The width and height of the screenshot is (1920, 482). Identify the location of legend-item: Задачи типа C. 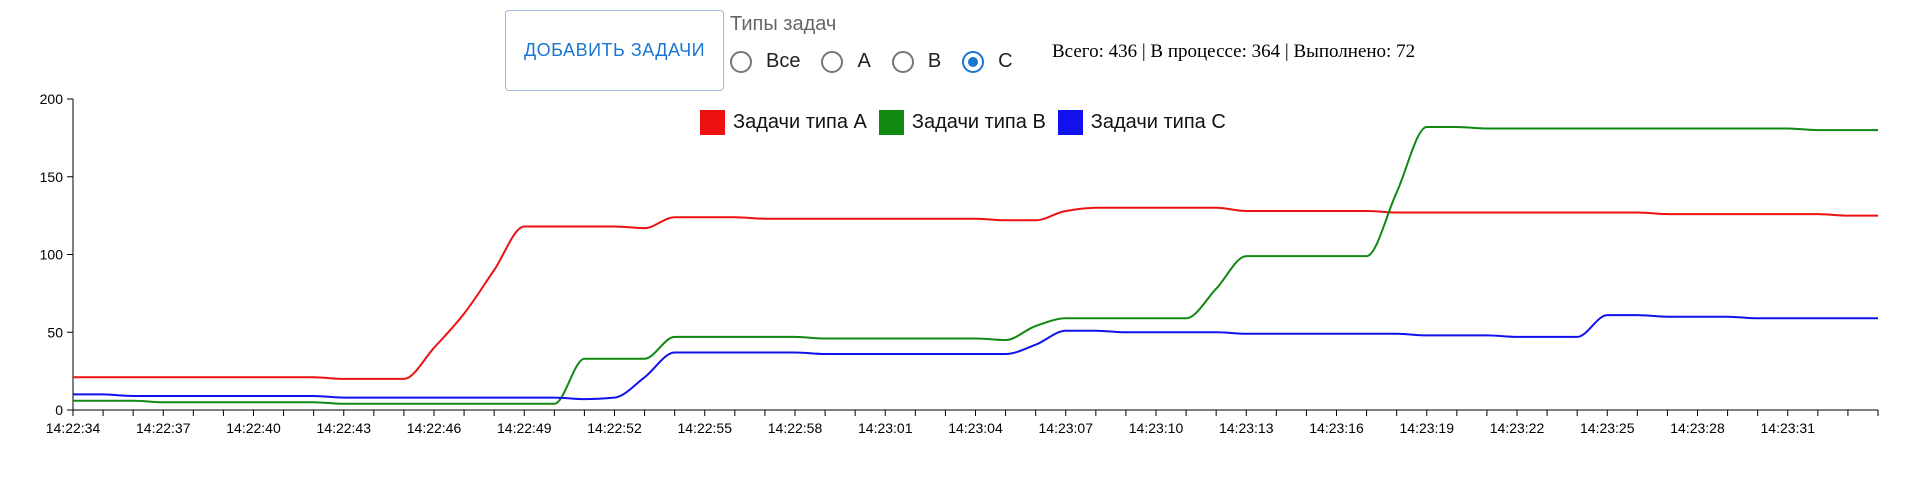
(1141, 122).